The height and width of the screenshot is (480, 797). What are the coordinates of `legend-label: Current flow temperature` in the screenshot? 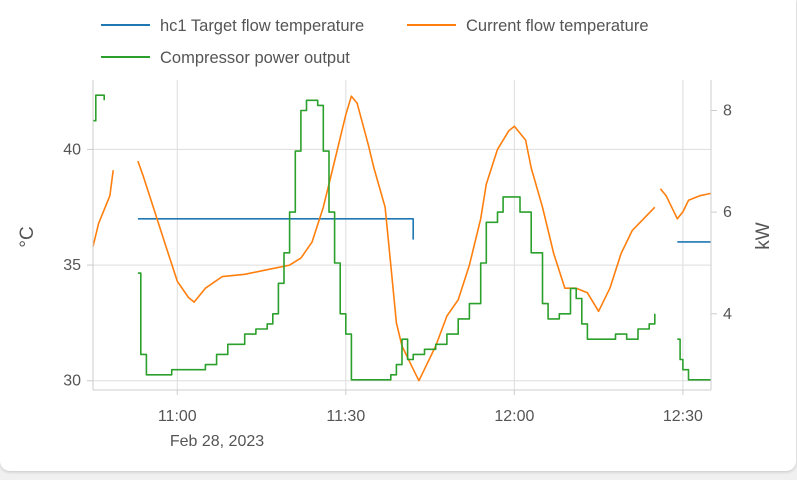 It's located at (557, 26).